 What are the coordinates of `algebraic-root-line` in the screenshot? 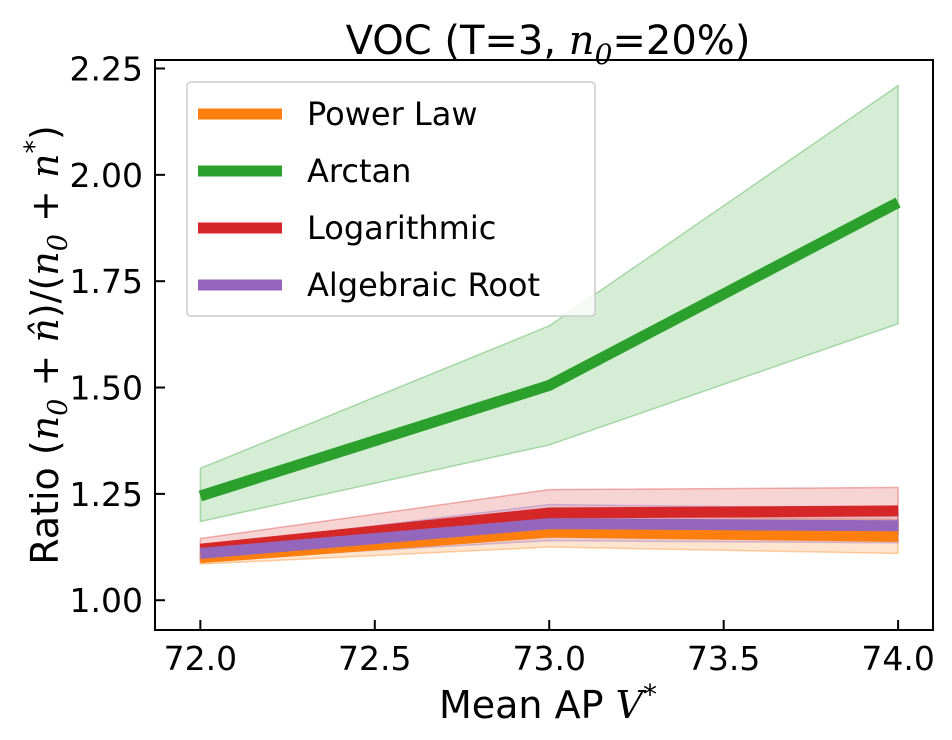 It's located at (549, 538).